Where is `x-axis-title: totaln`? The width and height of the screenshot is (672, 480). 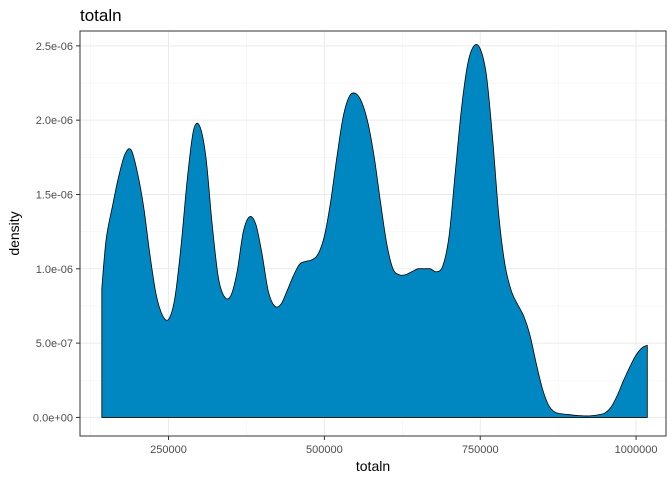
x-axis-title: totaln is located at coordinates (373, 466).